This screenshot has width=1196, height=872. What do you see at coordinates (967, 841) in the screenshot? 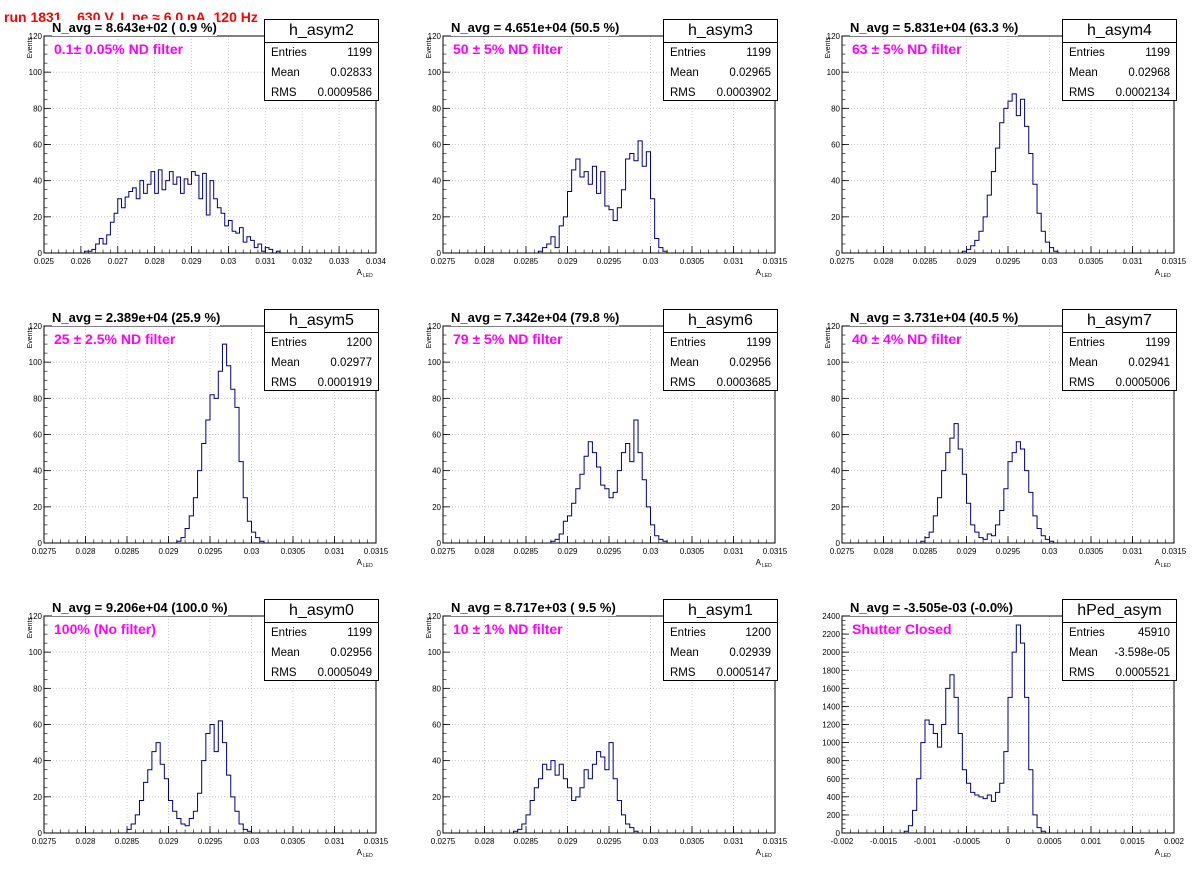
I see `x-tick-label: -0.0005` at bounding box center [967, 841].